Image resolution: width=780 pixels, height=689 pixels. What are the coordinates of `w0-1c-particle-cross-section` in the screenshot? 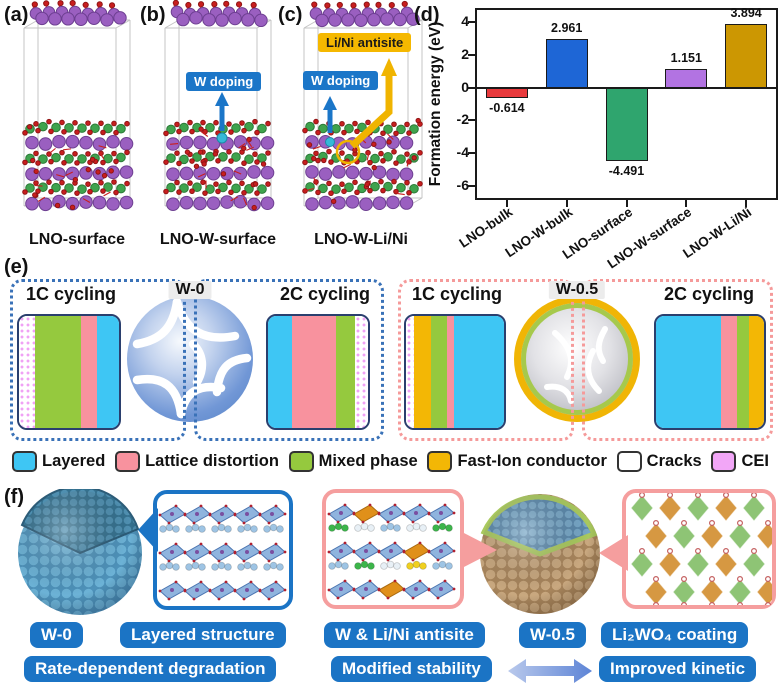 It's located at (69, 372).